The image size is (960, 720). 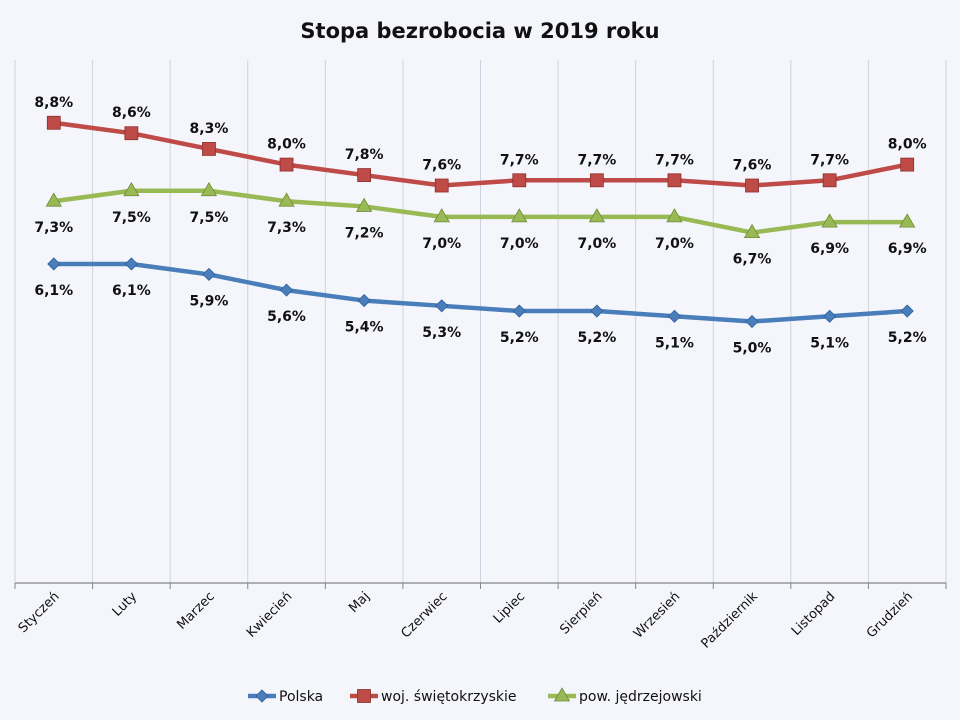 What do you see at coordinates (449, 697) in the screenshot?
I see `legend-label: woj. świętokrzyskie` at bounding box center [449, 697].